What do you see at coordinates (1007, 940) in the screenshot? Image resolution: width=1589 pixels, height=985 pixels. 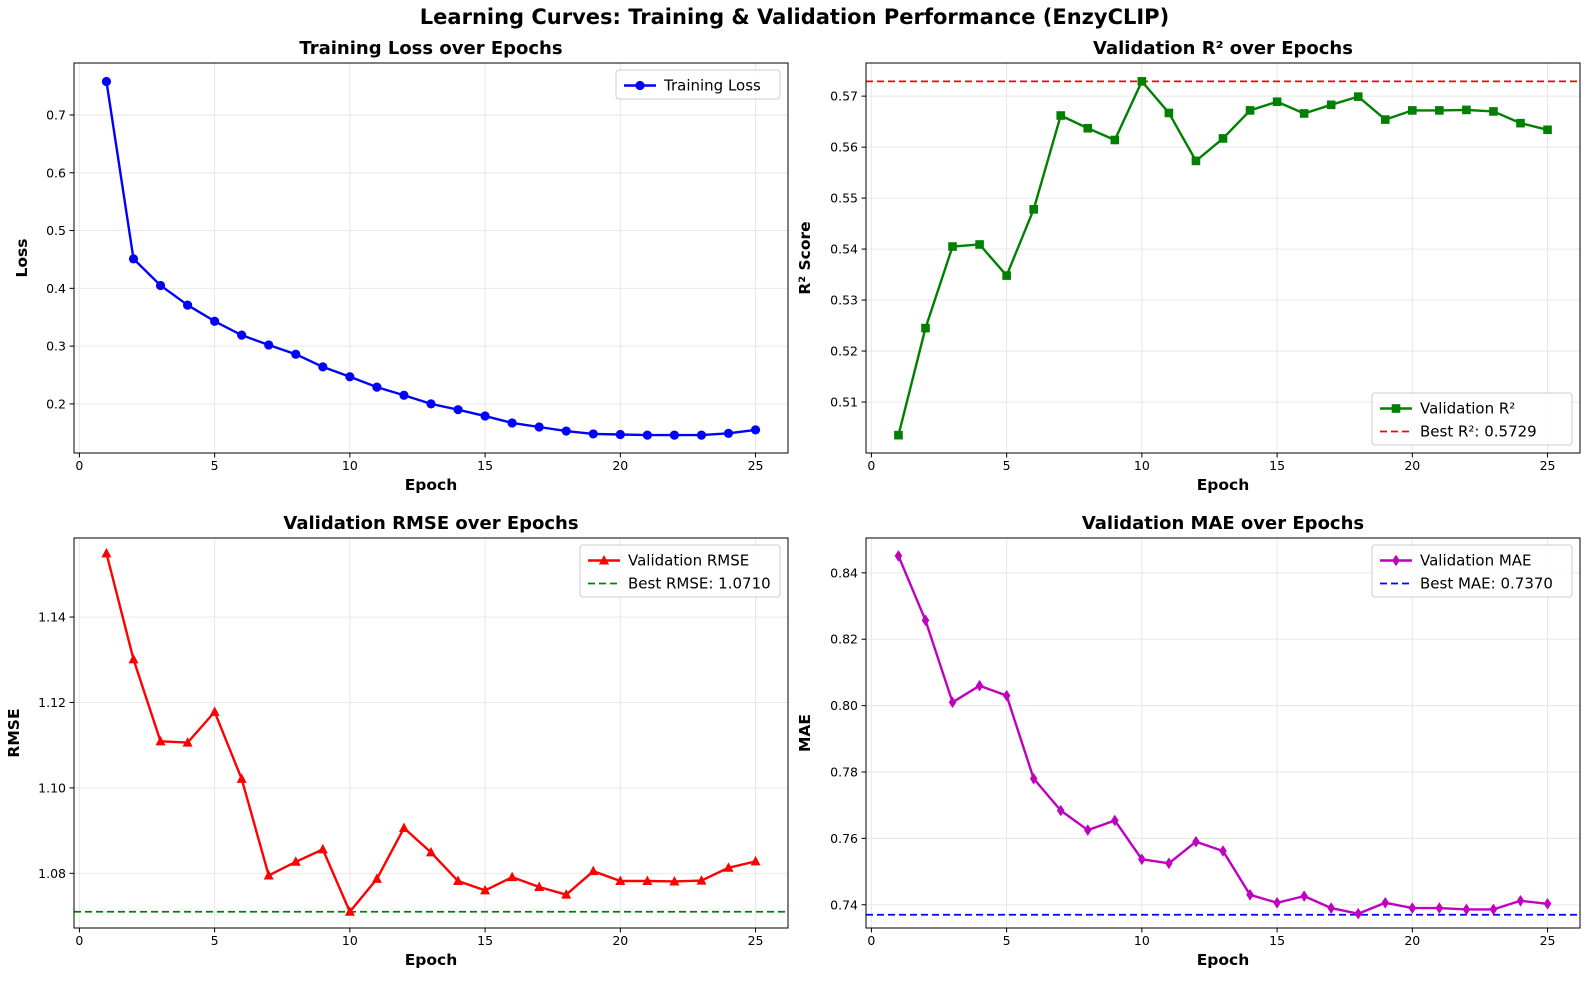 I see `validation-mae-x-tick-label-1: 5` at bounding box center [1007, 940].